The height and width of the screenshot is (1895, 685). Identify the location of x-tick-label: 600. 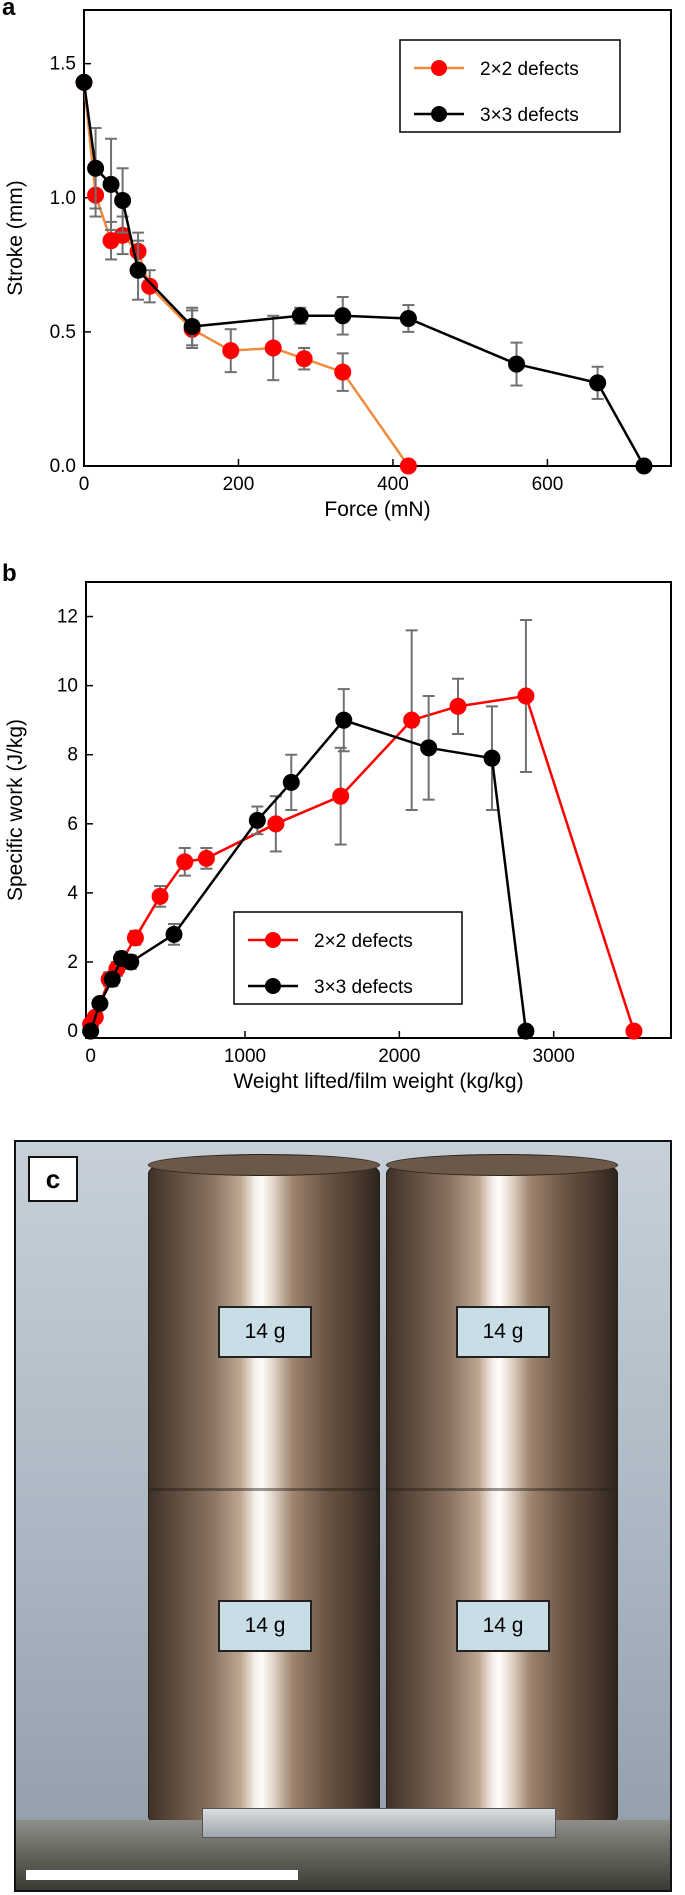
(548, 484).